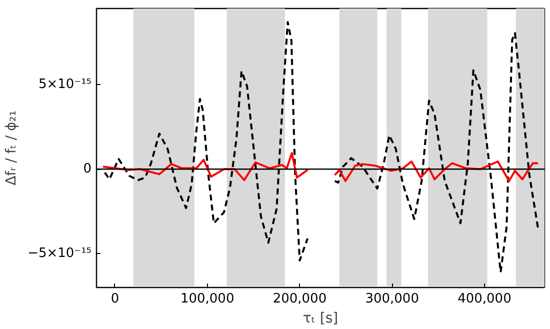 The height and width of the screenshot is (329, 550). I want to click on y-tick-label: 5×10⁻¹⁵, so click(65, 84).